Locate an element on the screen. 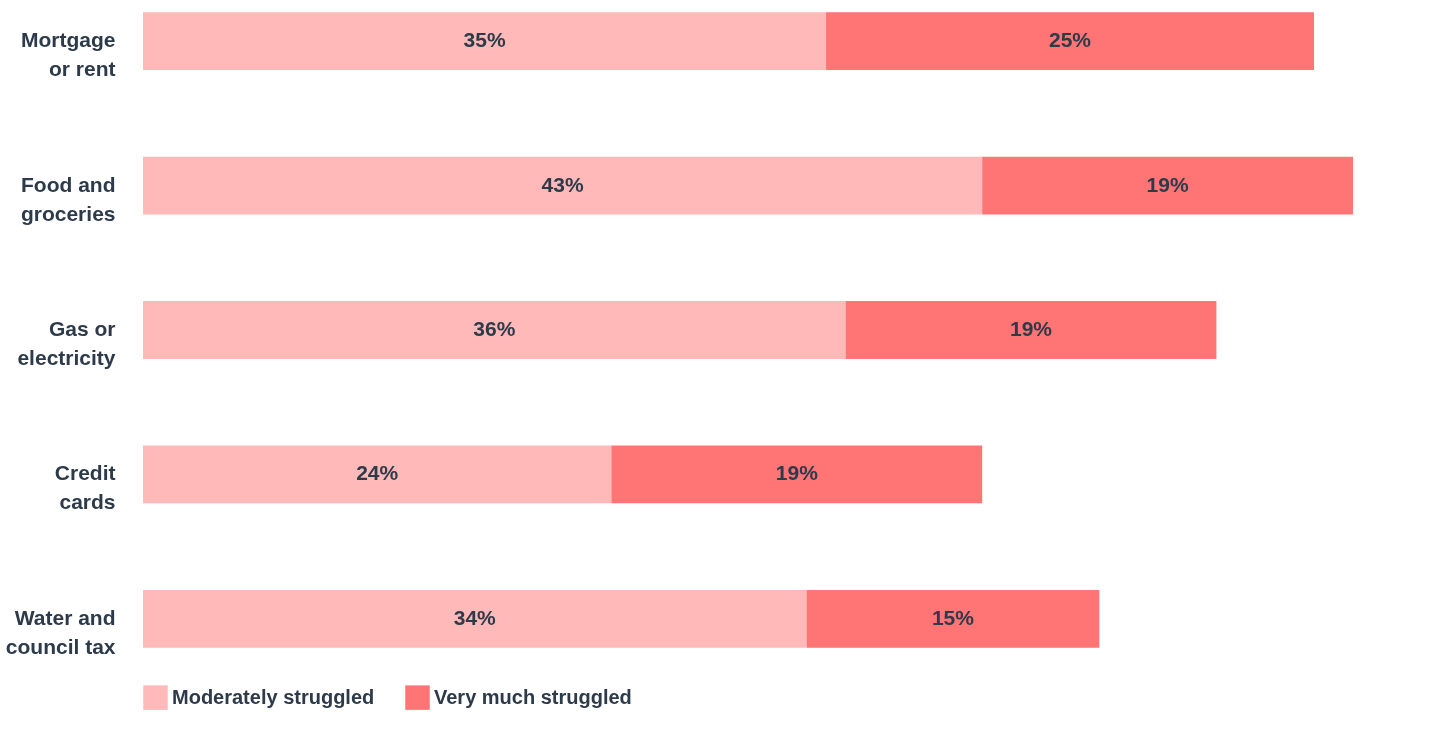 This screenshot has width=1439, height=742. data-label: 43% is located at coordinates (562, 184).